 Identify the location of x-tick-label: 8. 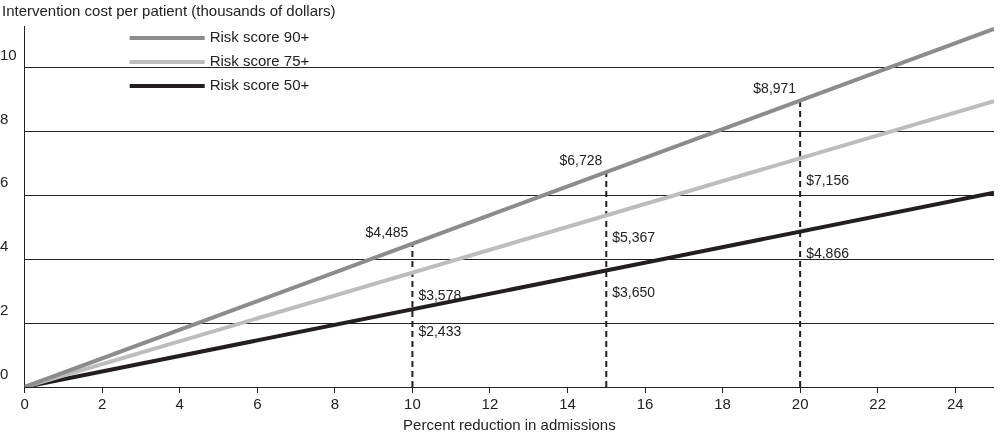
(335, 404).